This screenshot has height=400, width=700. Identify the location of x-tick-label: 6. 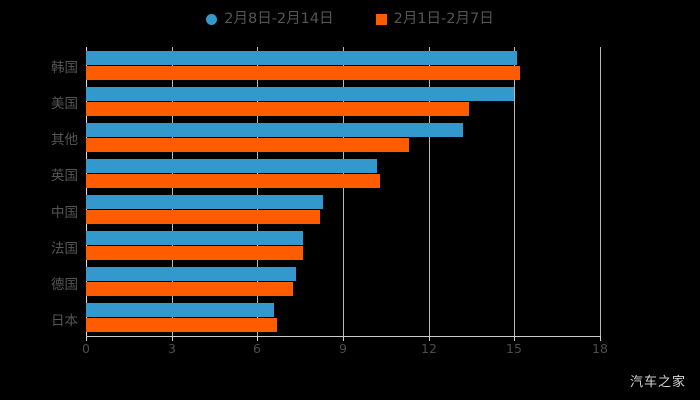
(257, 348).